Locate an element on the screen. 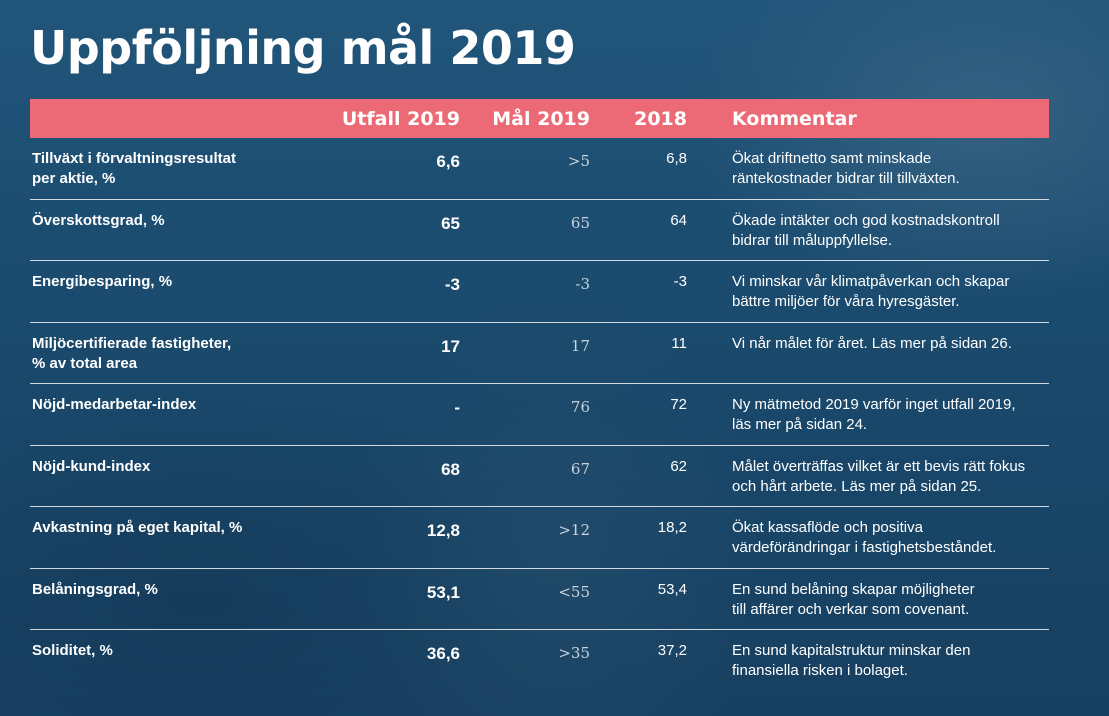 The height and width of the screenshot is (716, 1109). row-label-line: Nöjd-medarbetar-index is located at coordinates (114, 404).